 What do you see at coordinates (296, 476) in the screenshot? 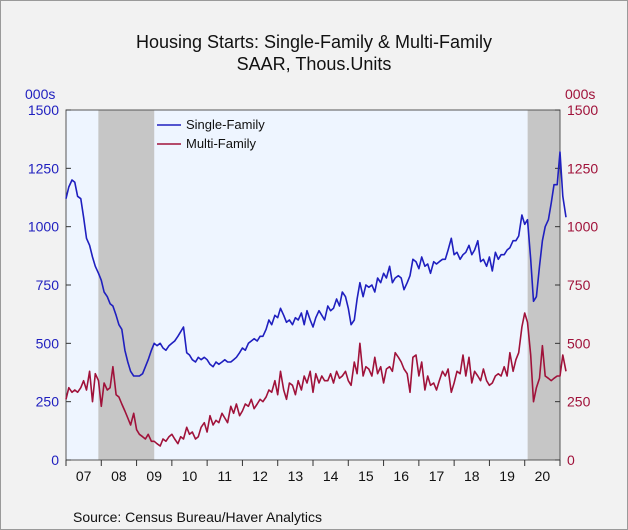
I see `x-tick-label-13: 13` at bounding box center [296, 476].